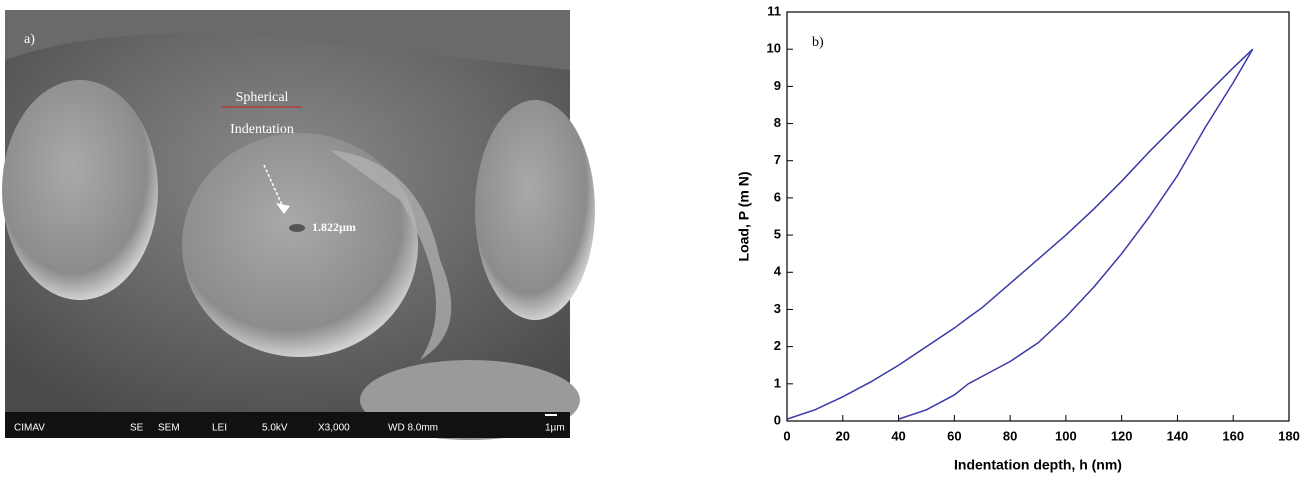 The image size is (1310, 483). I want to click on info-bar: CIMAV SE SEM LEI 5.0kV X3,000 WD 8.0mm 1µm, so click(289, 428).